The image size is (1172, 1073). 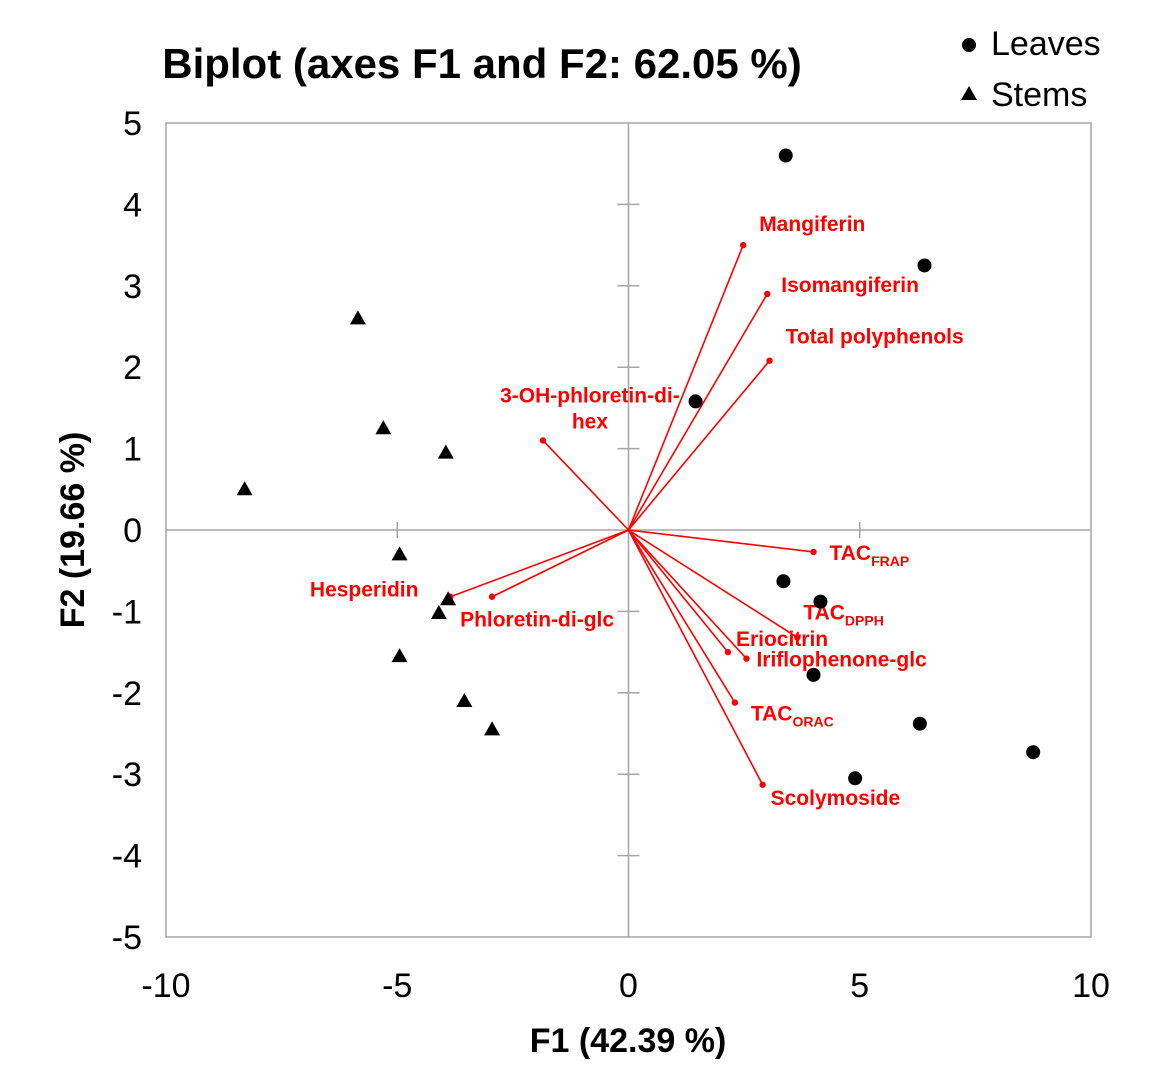 What do you see at coordinates (590, 421) in the screenshot?
I see `vector-label-line2: hex` at bounding box center [590, 421].